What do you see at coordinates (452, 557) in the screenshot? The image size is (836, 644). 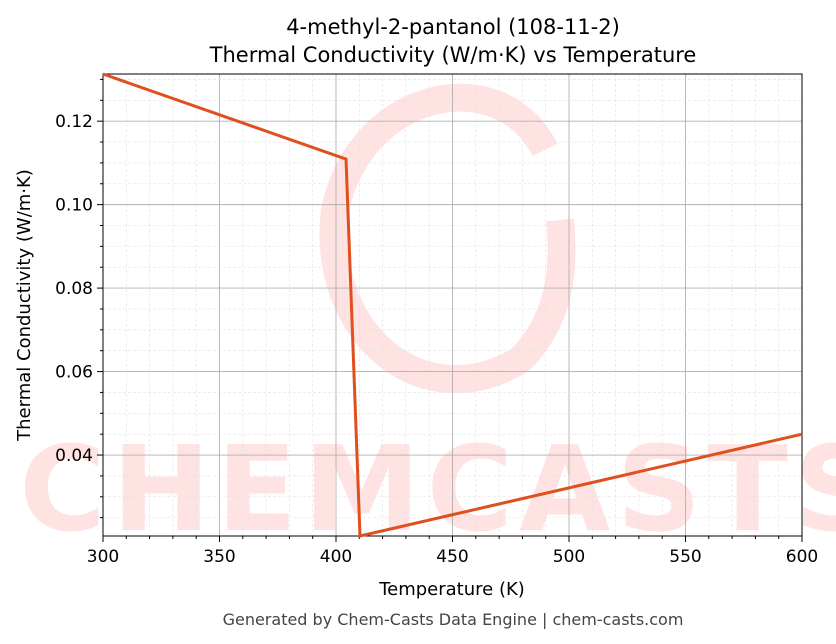 I see `x-tick-label: 450` at bounding box center [452, 557].